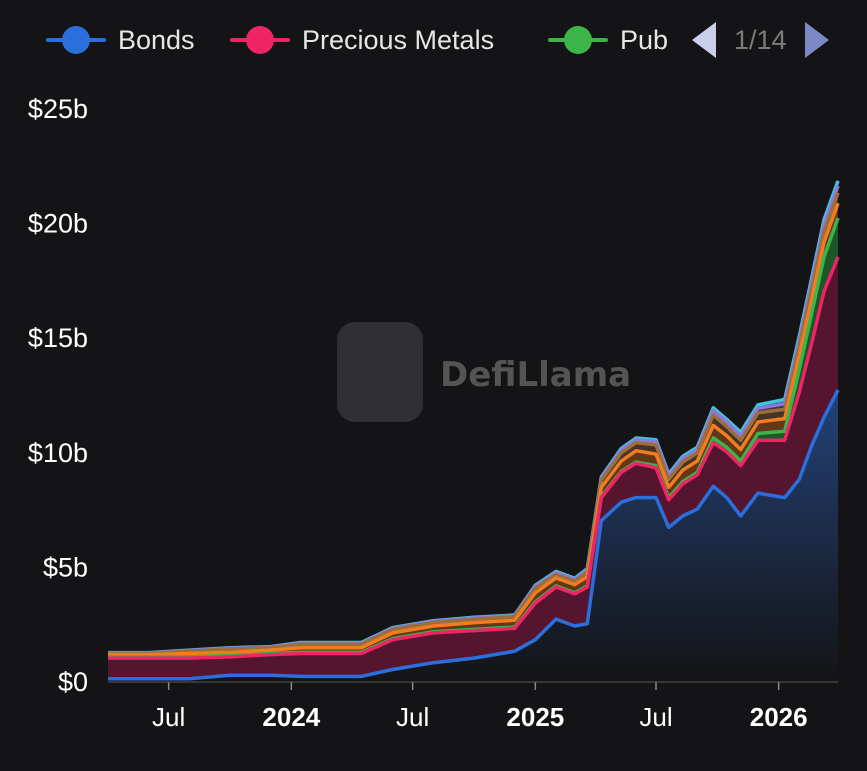 Image resolution: width=867 pixels, height=771 pixels. I want to click on prev-page-icon, so click(704, 40).